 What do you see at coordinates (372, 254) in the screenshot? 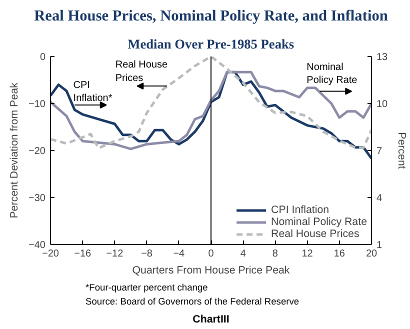
I see `x-tick-label: 20` at bounding box center [372, 254].